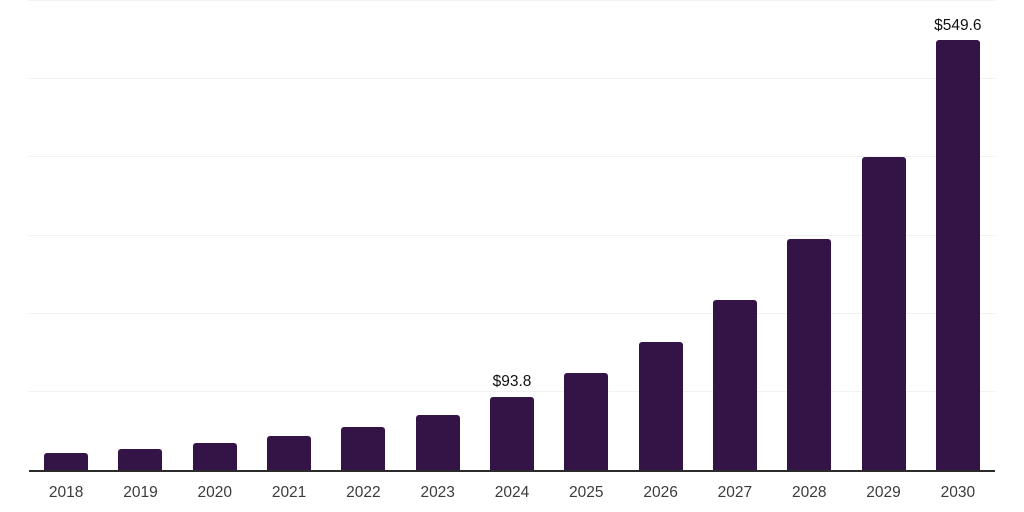  I want to click on value-label-2030: $549.6, so click(958, 25).